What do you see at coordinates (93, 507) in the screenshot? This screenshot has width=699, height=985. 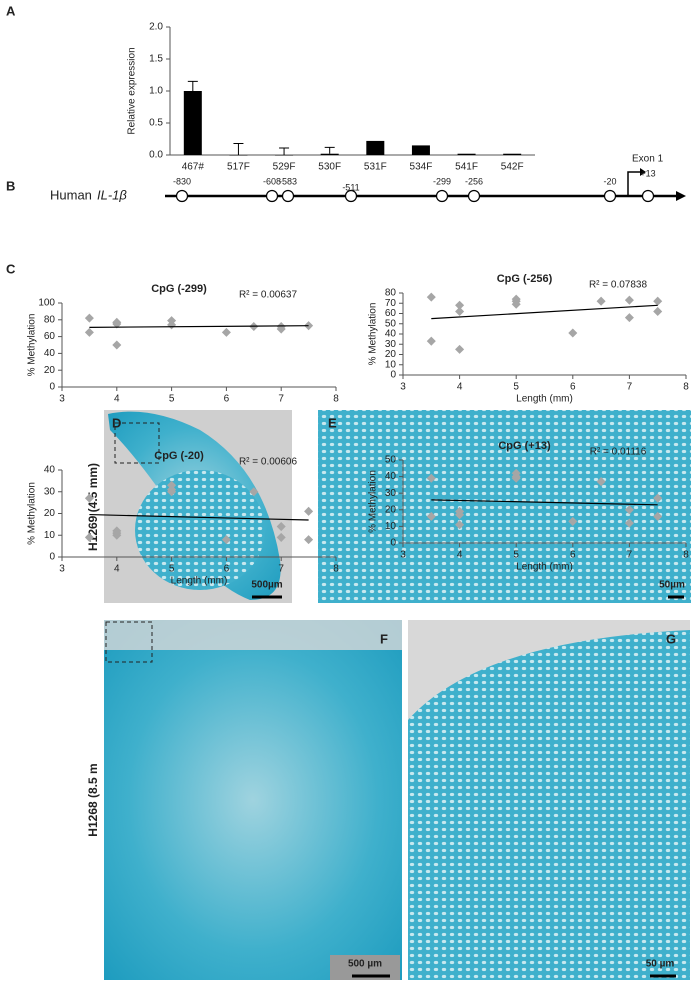 I see `sample-label: H1269 (4.5 mm)` at bounding box center [93, 507].